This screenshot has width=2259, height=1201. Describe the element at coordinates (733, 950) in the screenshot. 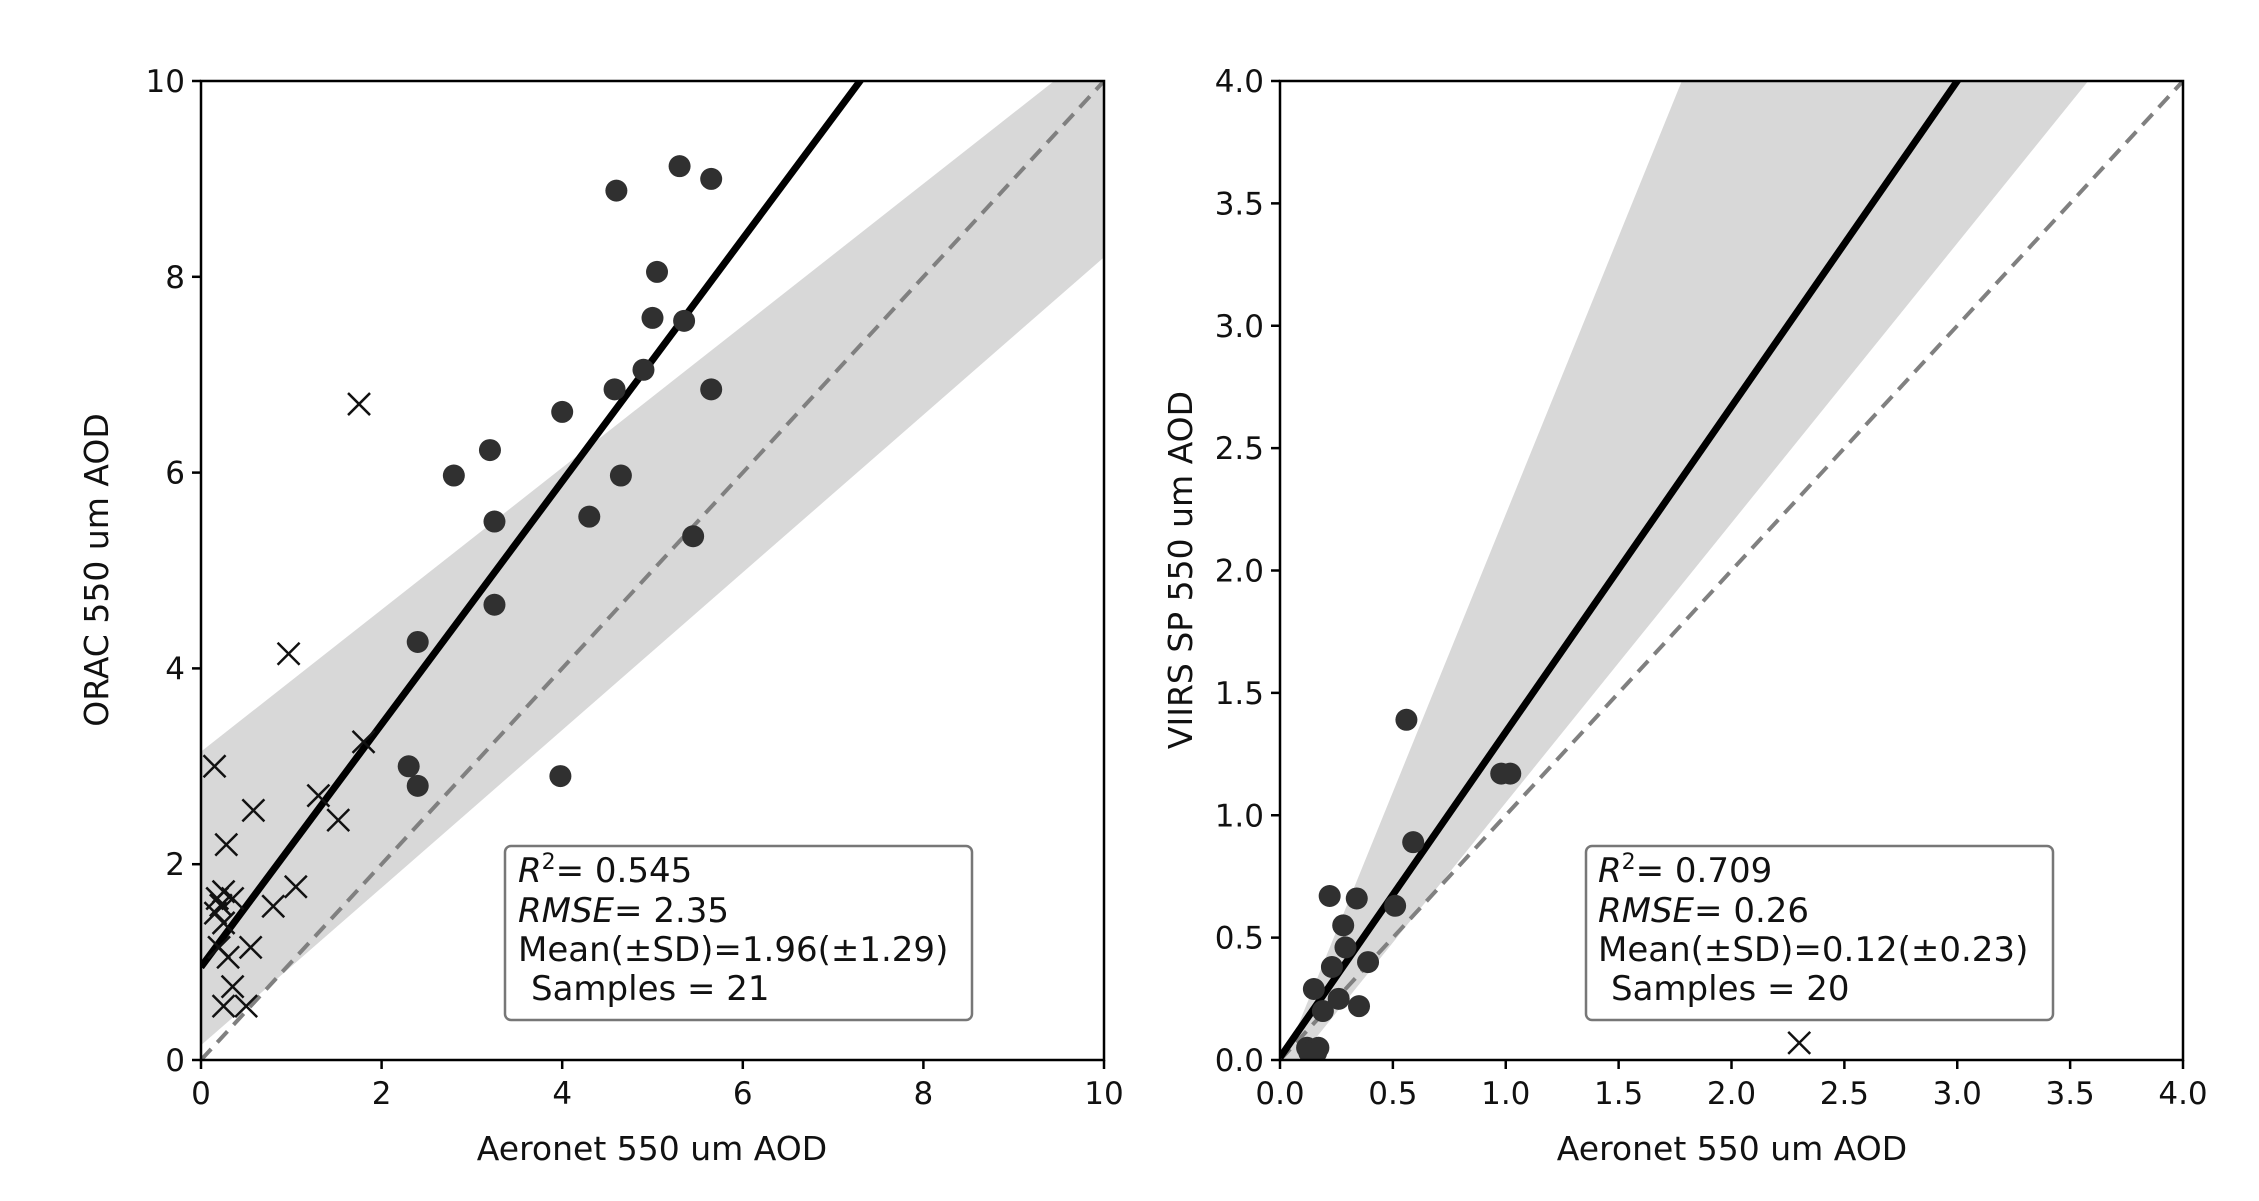

I see `mean-sd: Mean(±SD)=1.96(±1.29)` at that location.